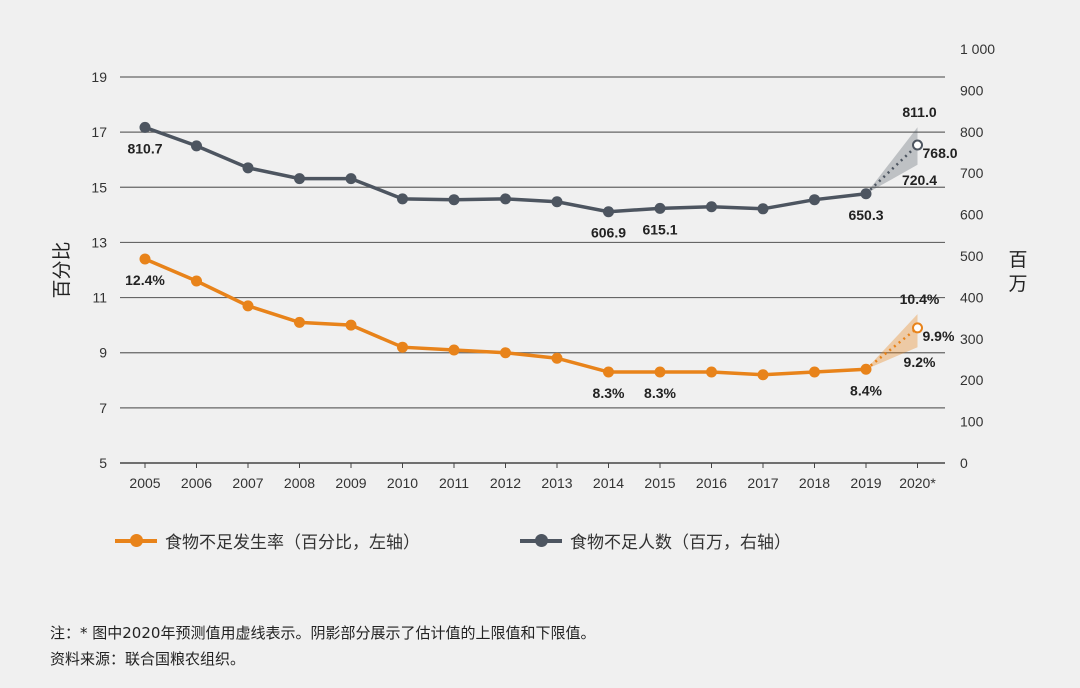 The height and width of the screenshot is (688, 1080). Describe the element at coordinates (972, 132) in the screenshot. I see `right-tick-label: 800` at that location.